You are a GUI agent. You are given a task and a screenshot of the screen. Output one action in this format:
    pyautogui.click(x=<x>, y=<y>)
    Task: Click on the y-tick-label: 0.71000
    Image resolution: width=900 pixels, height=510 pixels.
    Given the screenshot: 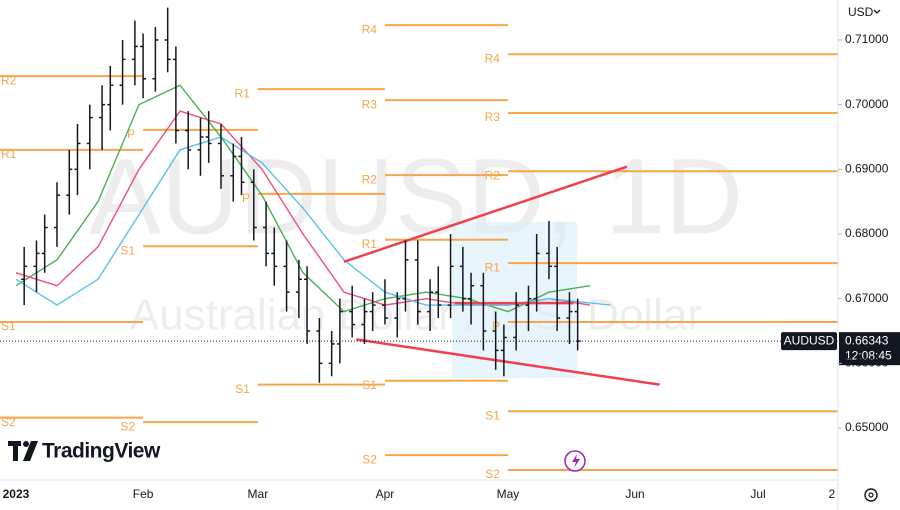 What is the action you would take?
    pyautogui.click(x=867, y=39)
    